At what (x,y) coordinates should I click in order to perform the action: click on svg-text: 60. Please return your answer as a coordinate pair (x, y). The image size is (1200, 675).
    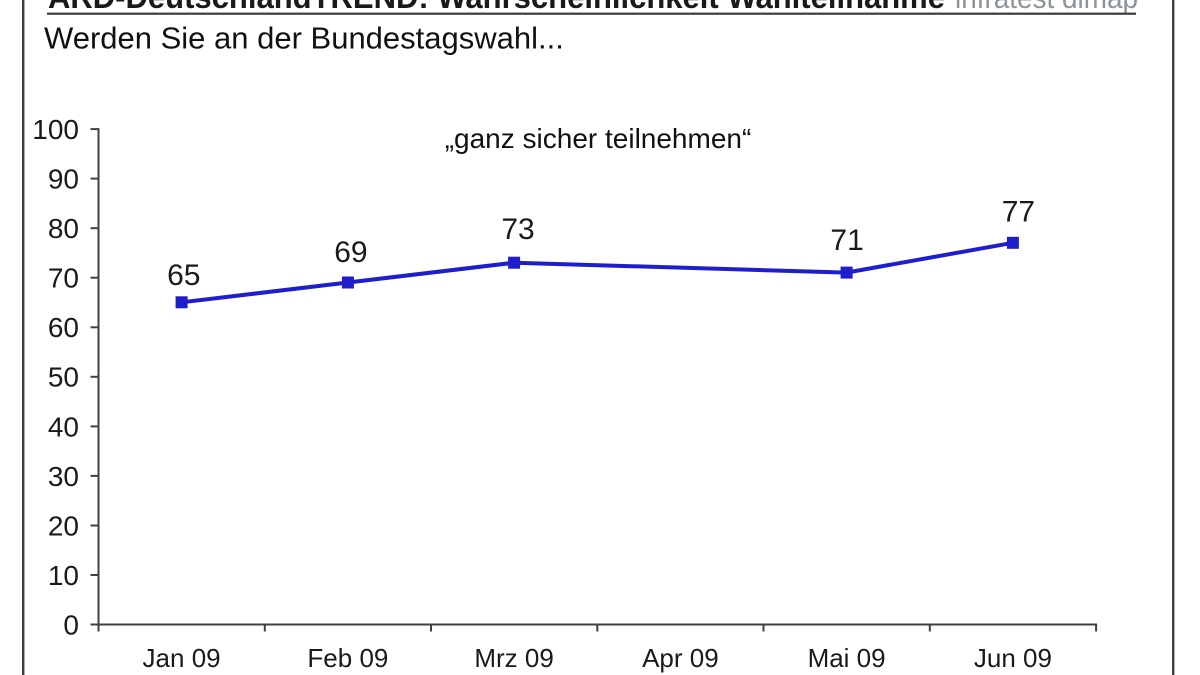
    Looking at the image, I should click on (63, 327).